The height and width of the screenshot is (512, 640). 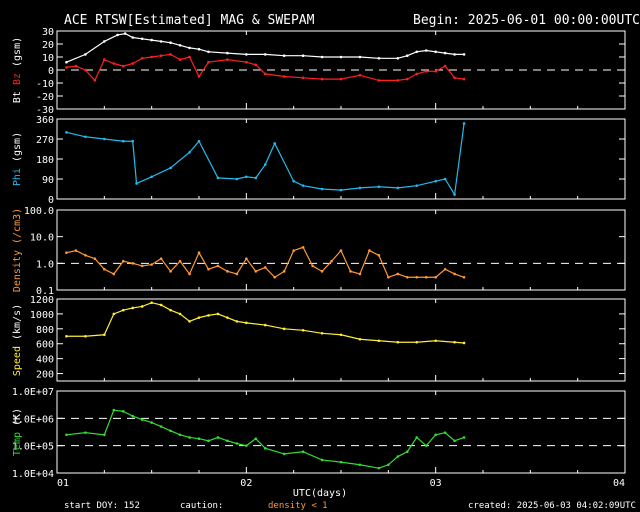 I want to click on series-bt, so click(x=265, y=48).